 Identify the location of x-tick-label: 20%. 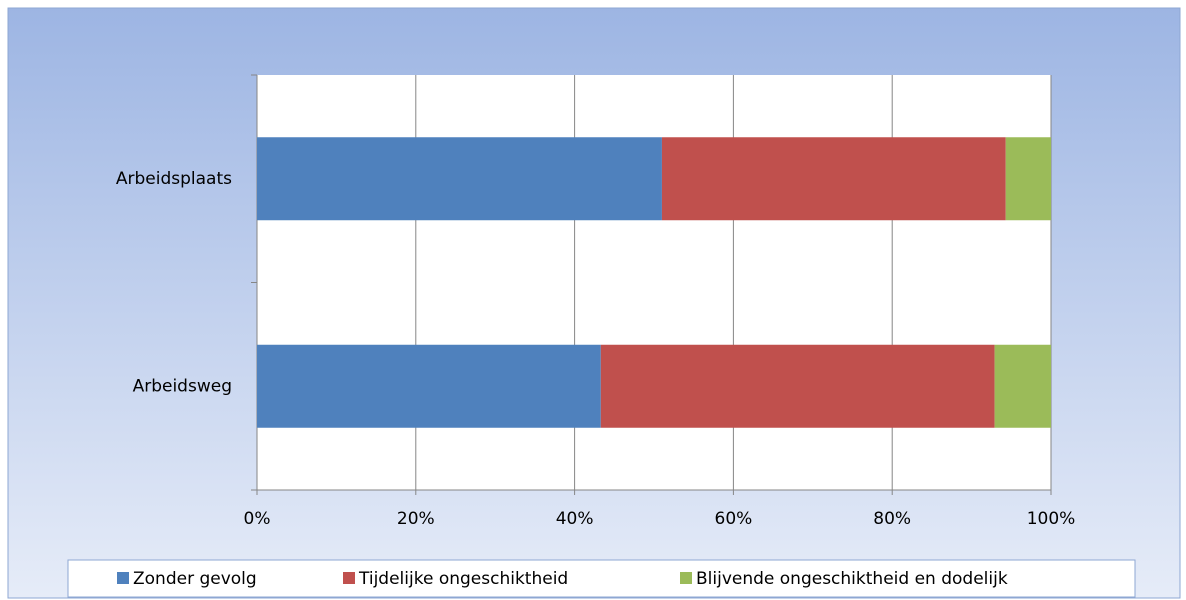
(416, 519).